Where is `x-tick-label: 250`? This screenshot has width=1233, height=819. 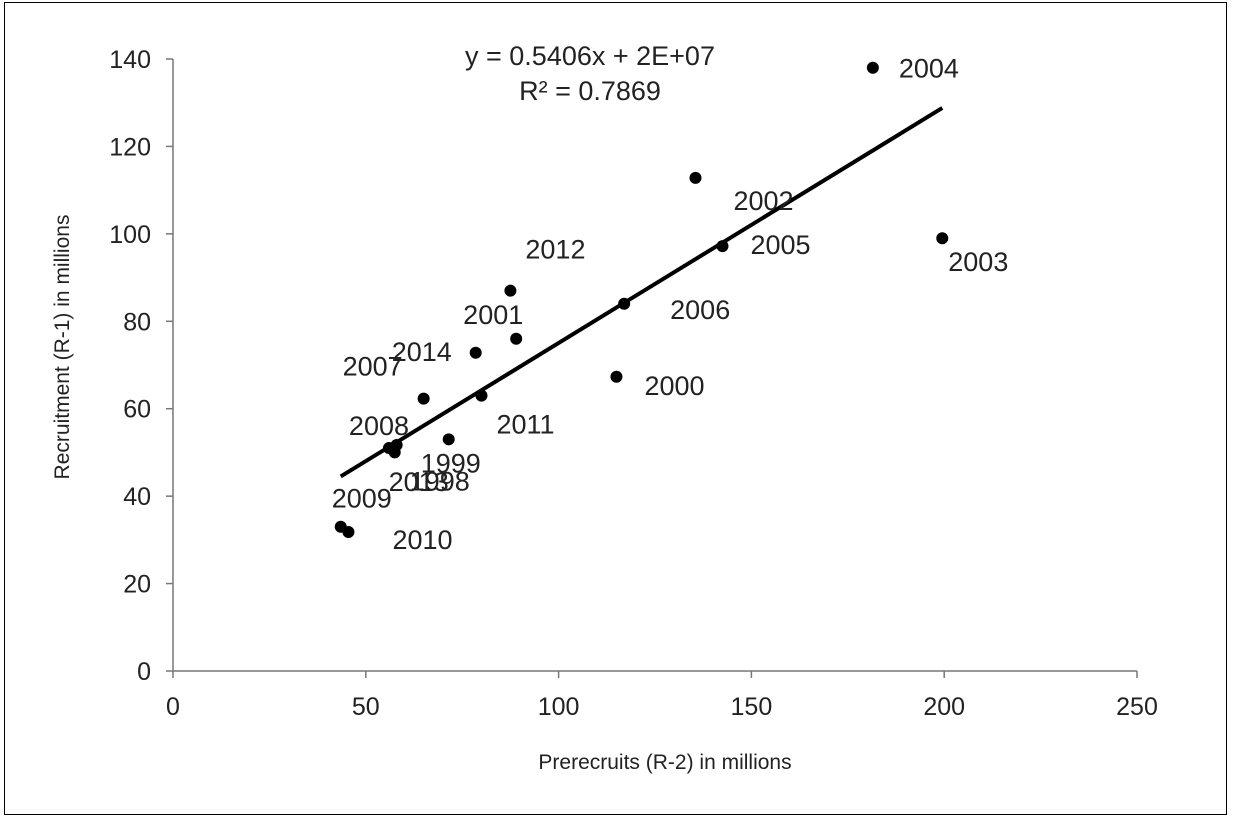 x-tick-label: 250 is located at coordinates (1137, 707).